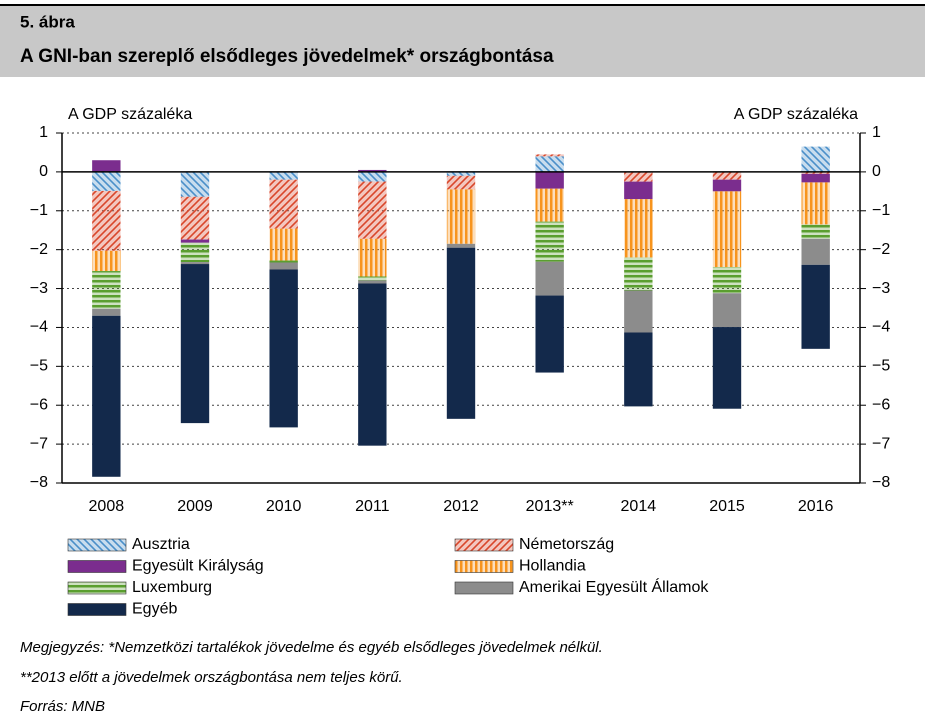 The width and height of the screenshot is (925, 721). What do you see at coordinates (881, 443) in the screenshot?
I see `y2-tick-label: −7` at bounding box center [881, 443].